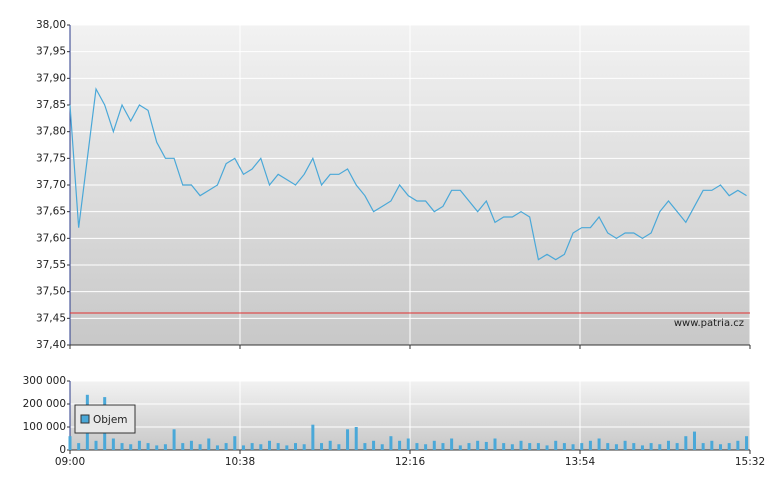 The width and height of the screenshot is (780, 494). Describe the element at coordinates (51, 238) in the screenshot. I see `y-tick-label: 37,60` at that location.